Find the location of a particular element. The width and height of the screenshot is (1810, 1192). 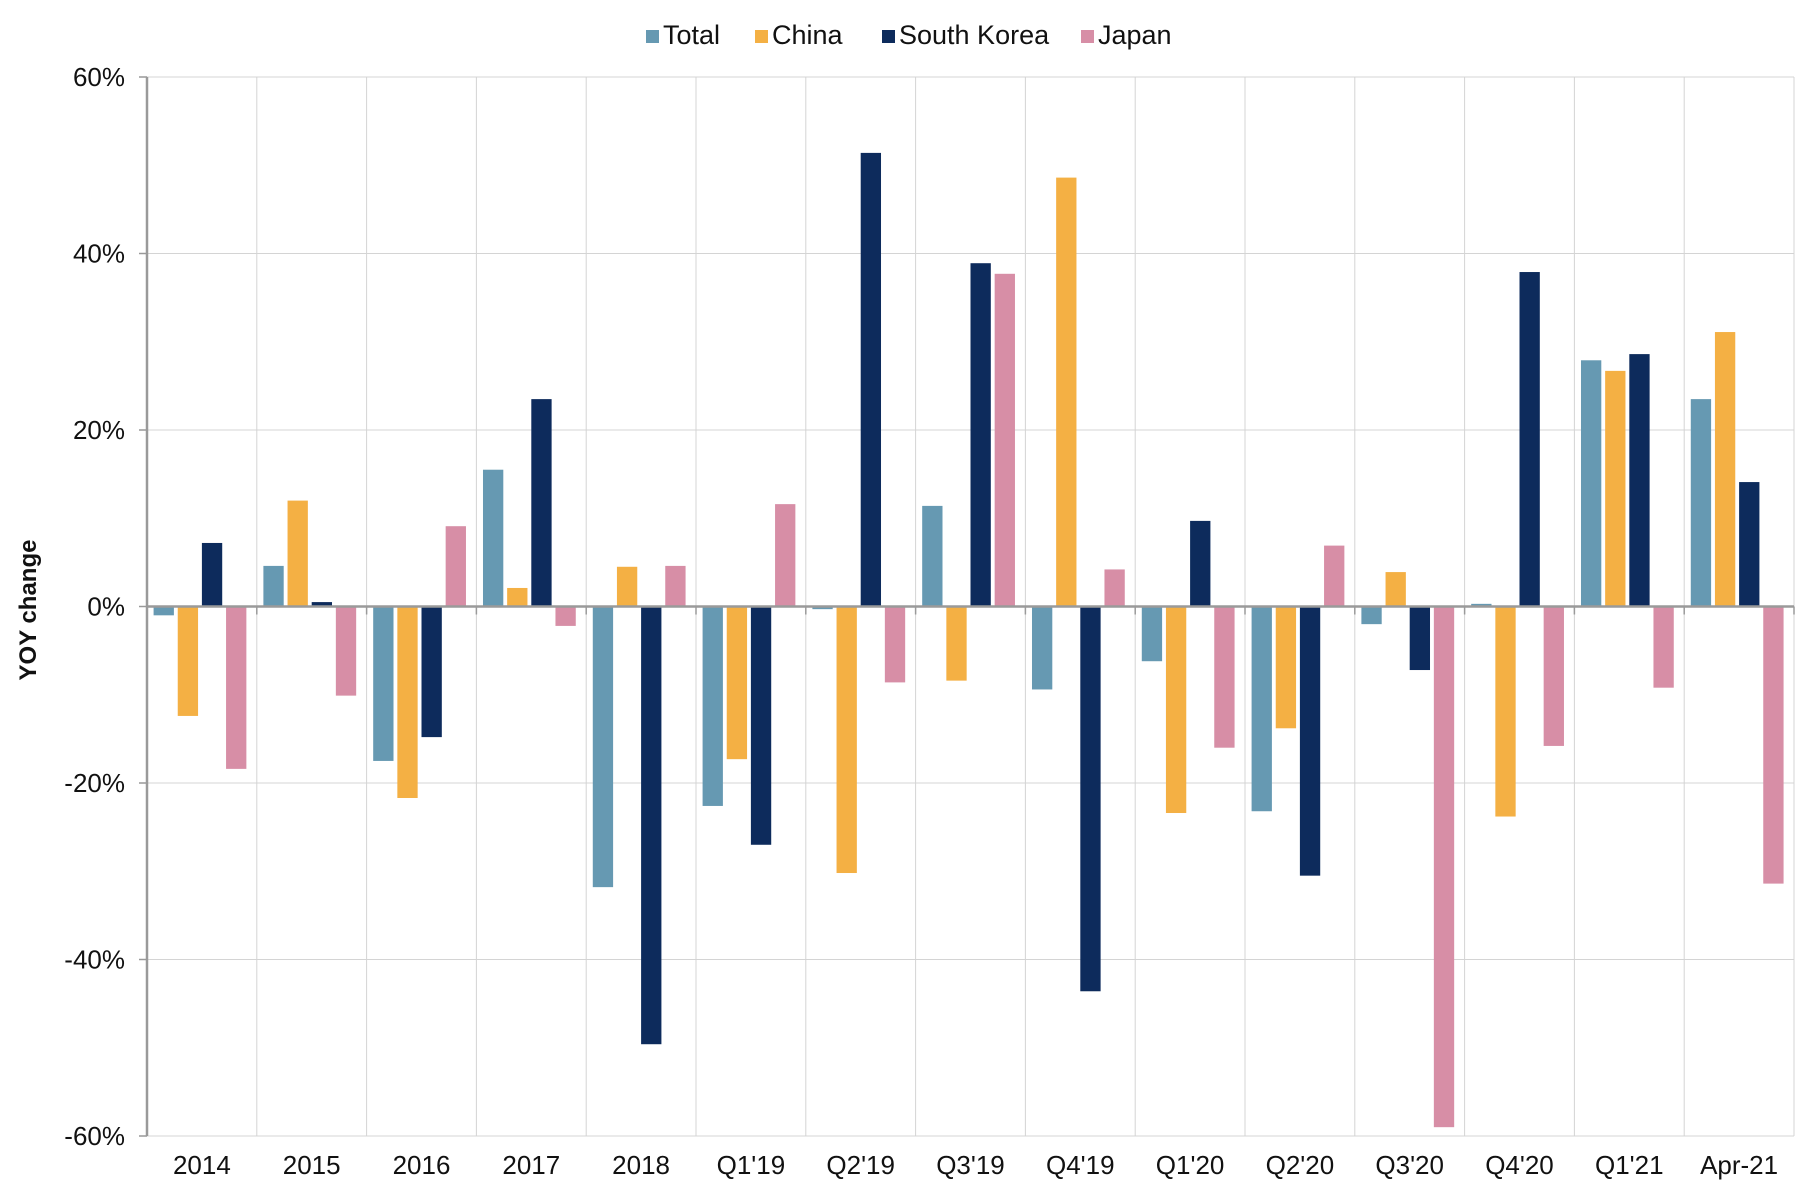

legend-swatch-china is located at coordinates (761, 36).